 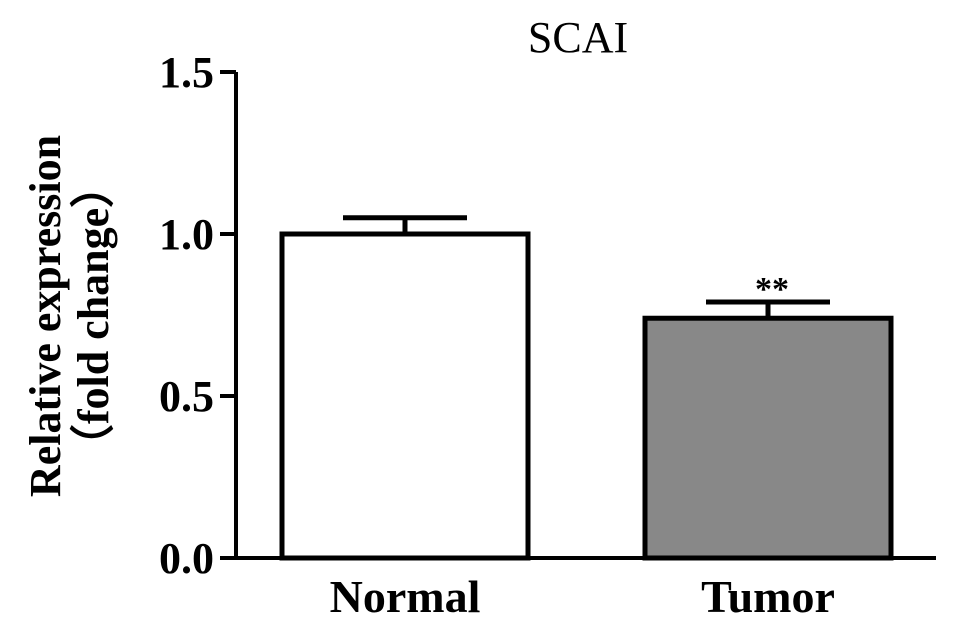 What do you see at coordinates (768, 596) in the screenshot?
I see `x-tick-label-tumor: Tumor` at bounding box center [768, 596].